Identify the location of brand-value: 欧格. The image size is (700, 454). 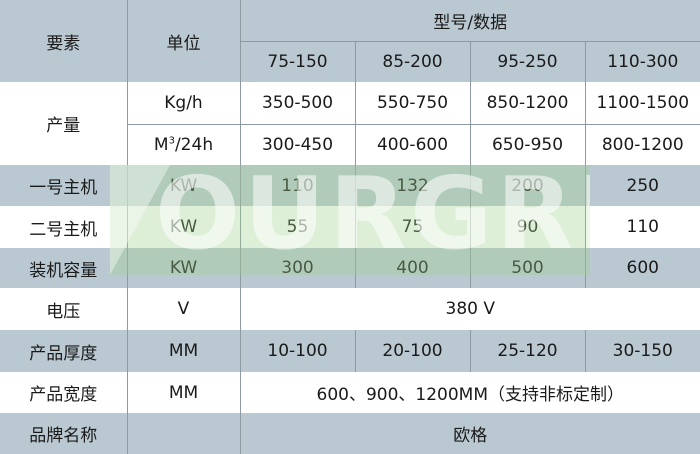
(469, 433).